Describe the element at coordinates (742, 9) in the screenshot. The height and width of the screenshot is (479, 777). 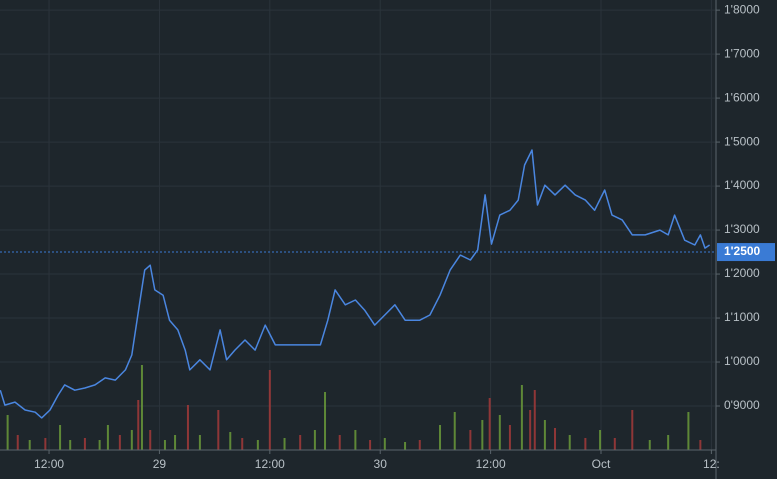
I see `y-tick-label: 1'8000` at that location.